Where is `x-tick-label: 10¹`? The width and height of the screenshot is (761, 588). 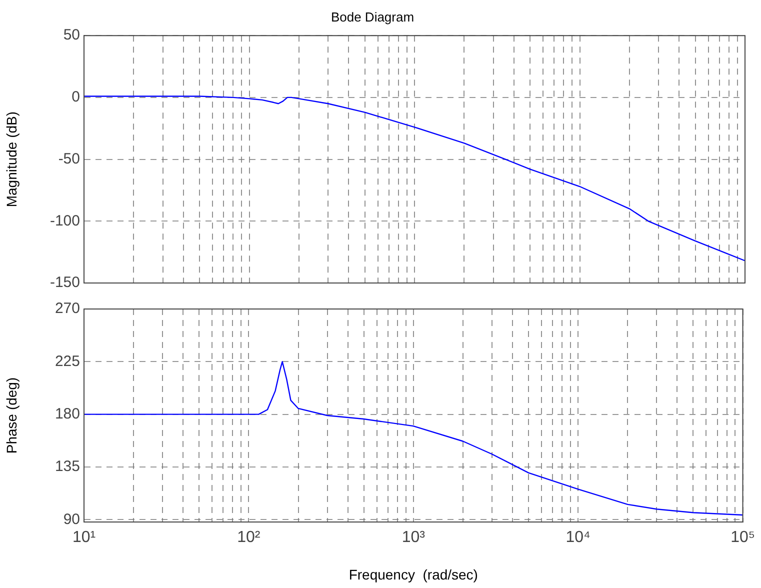 x-tick-label: 10¹ is located at coordinates (84, 537).